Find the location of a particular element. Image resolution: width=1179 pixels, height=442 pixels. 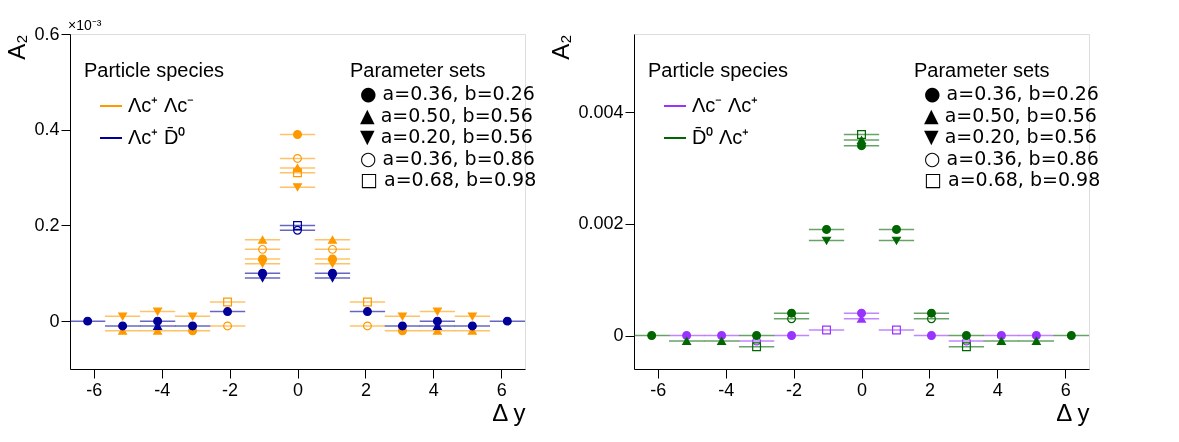

legend-label: D̄⁰ Λc⁺ is located at coordinates (721, 136).